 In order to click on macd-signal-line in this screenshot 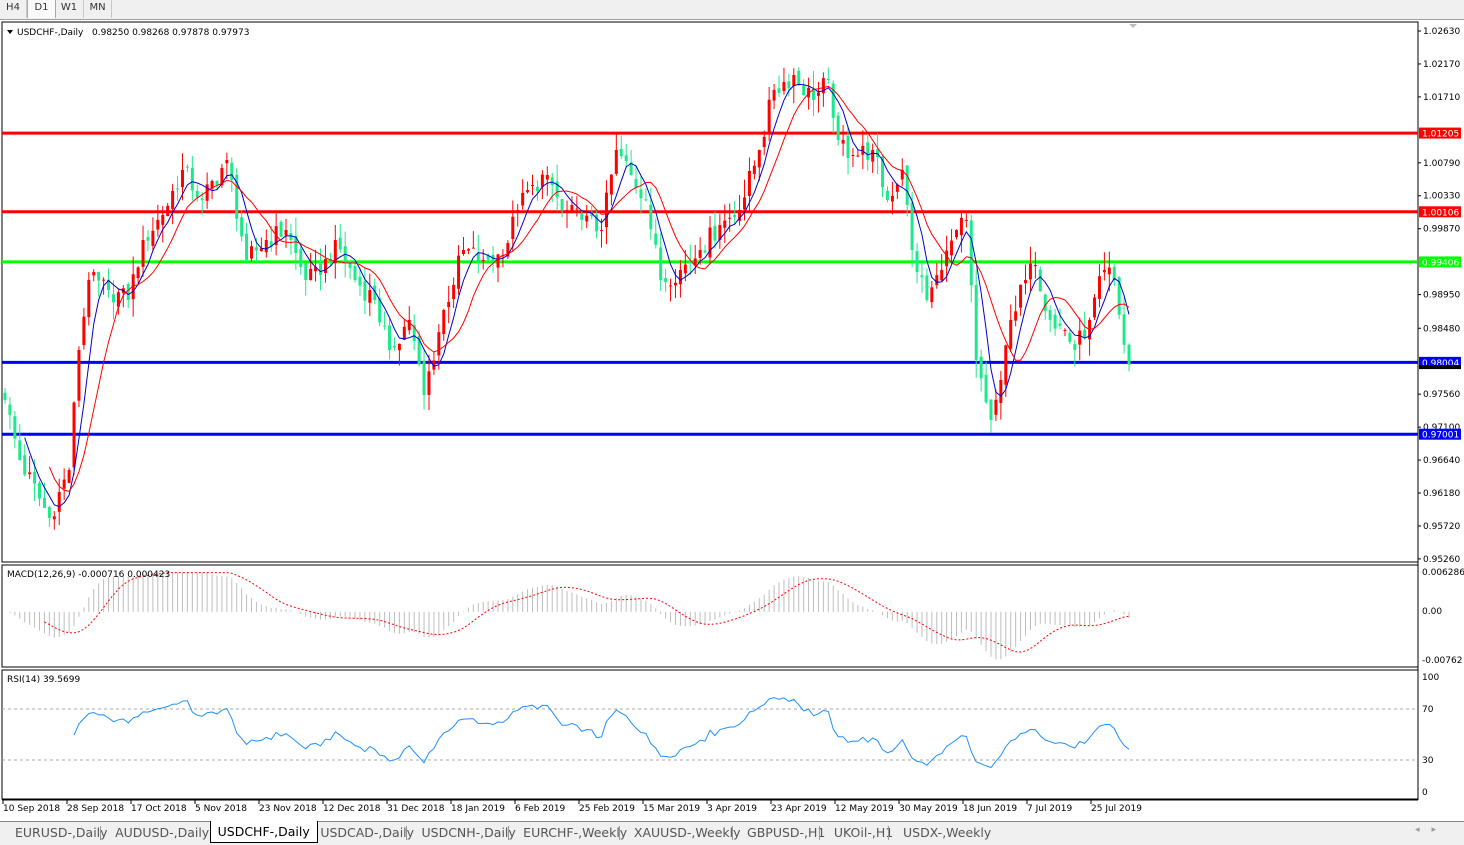, I will do `click(587, 612)`.